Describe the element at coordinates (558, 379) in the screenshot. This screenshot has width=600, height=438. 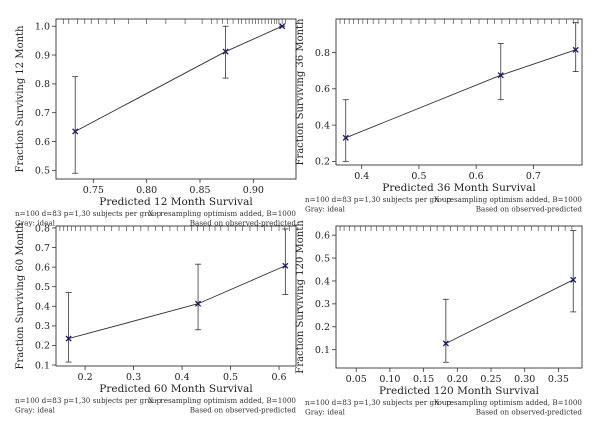
I see `x-tick-label: 0.35` at that location.